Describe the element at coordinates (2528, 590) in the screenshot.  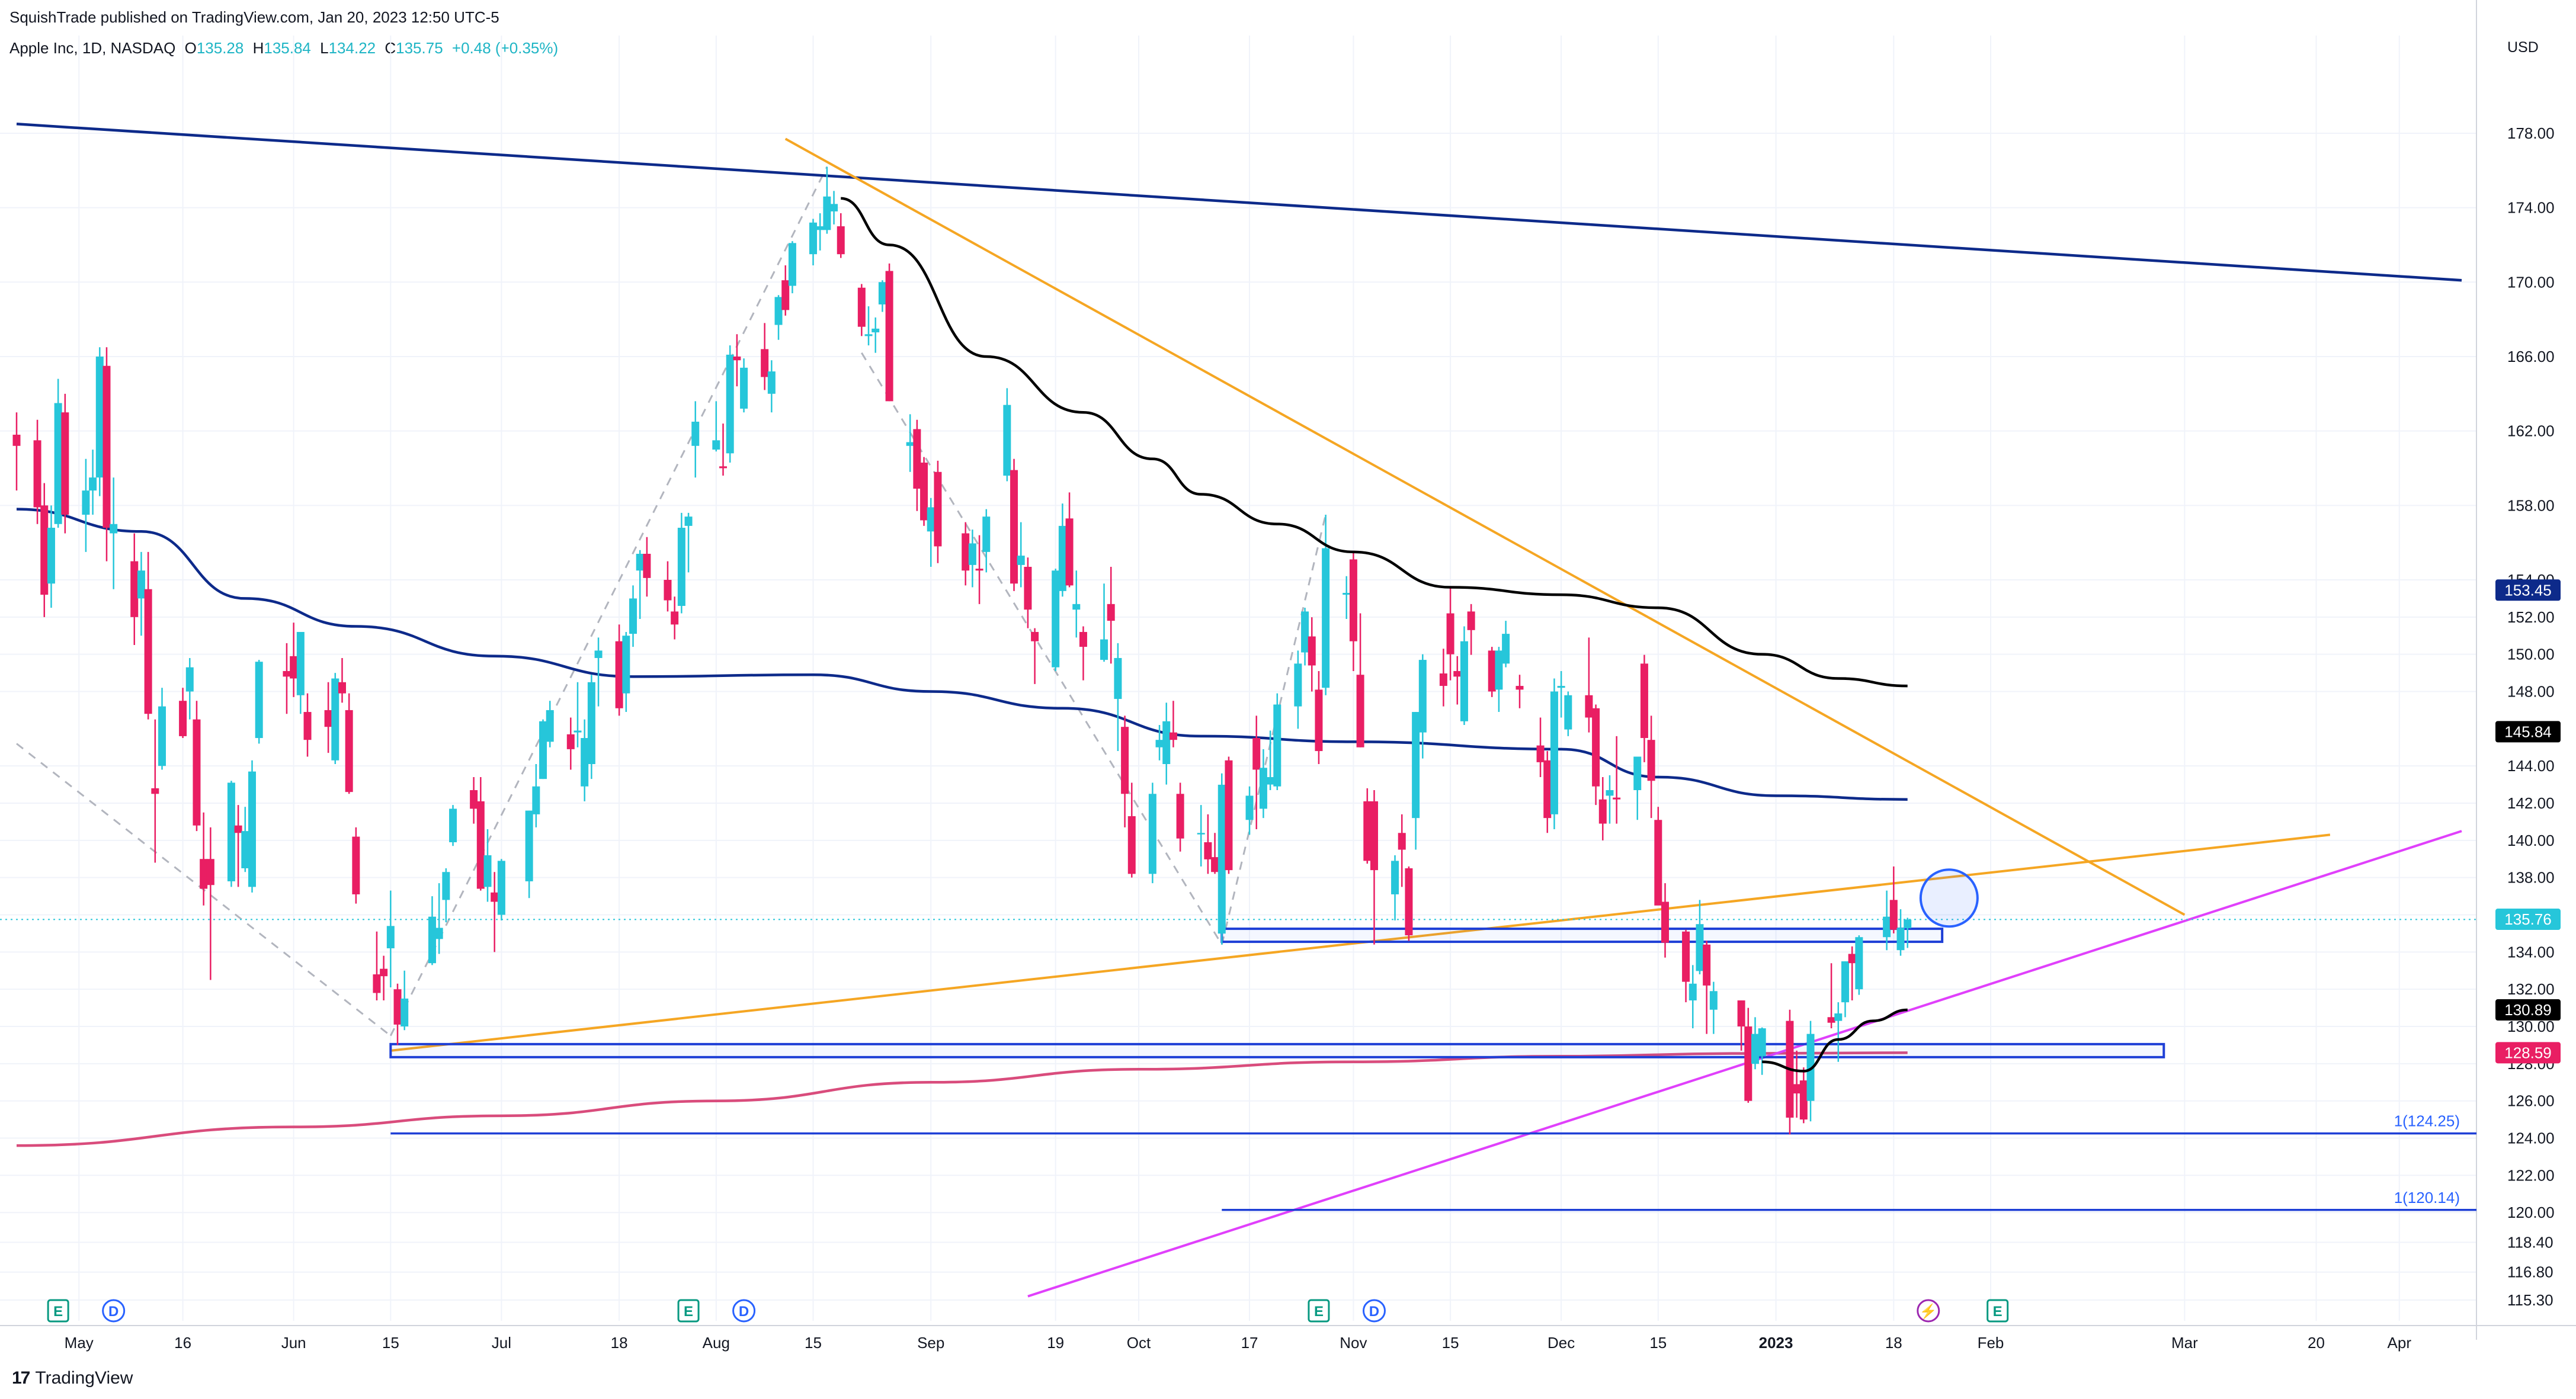
I see `price-tag-label: 153.45` at that location.